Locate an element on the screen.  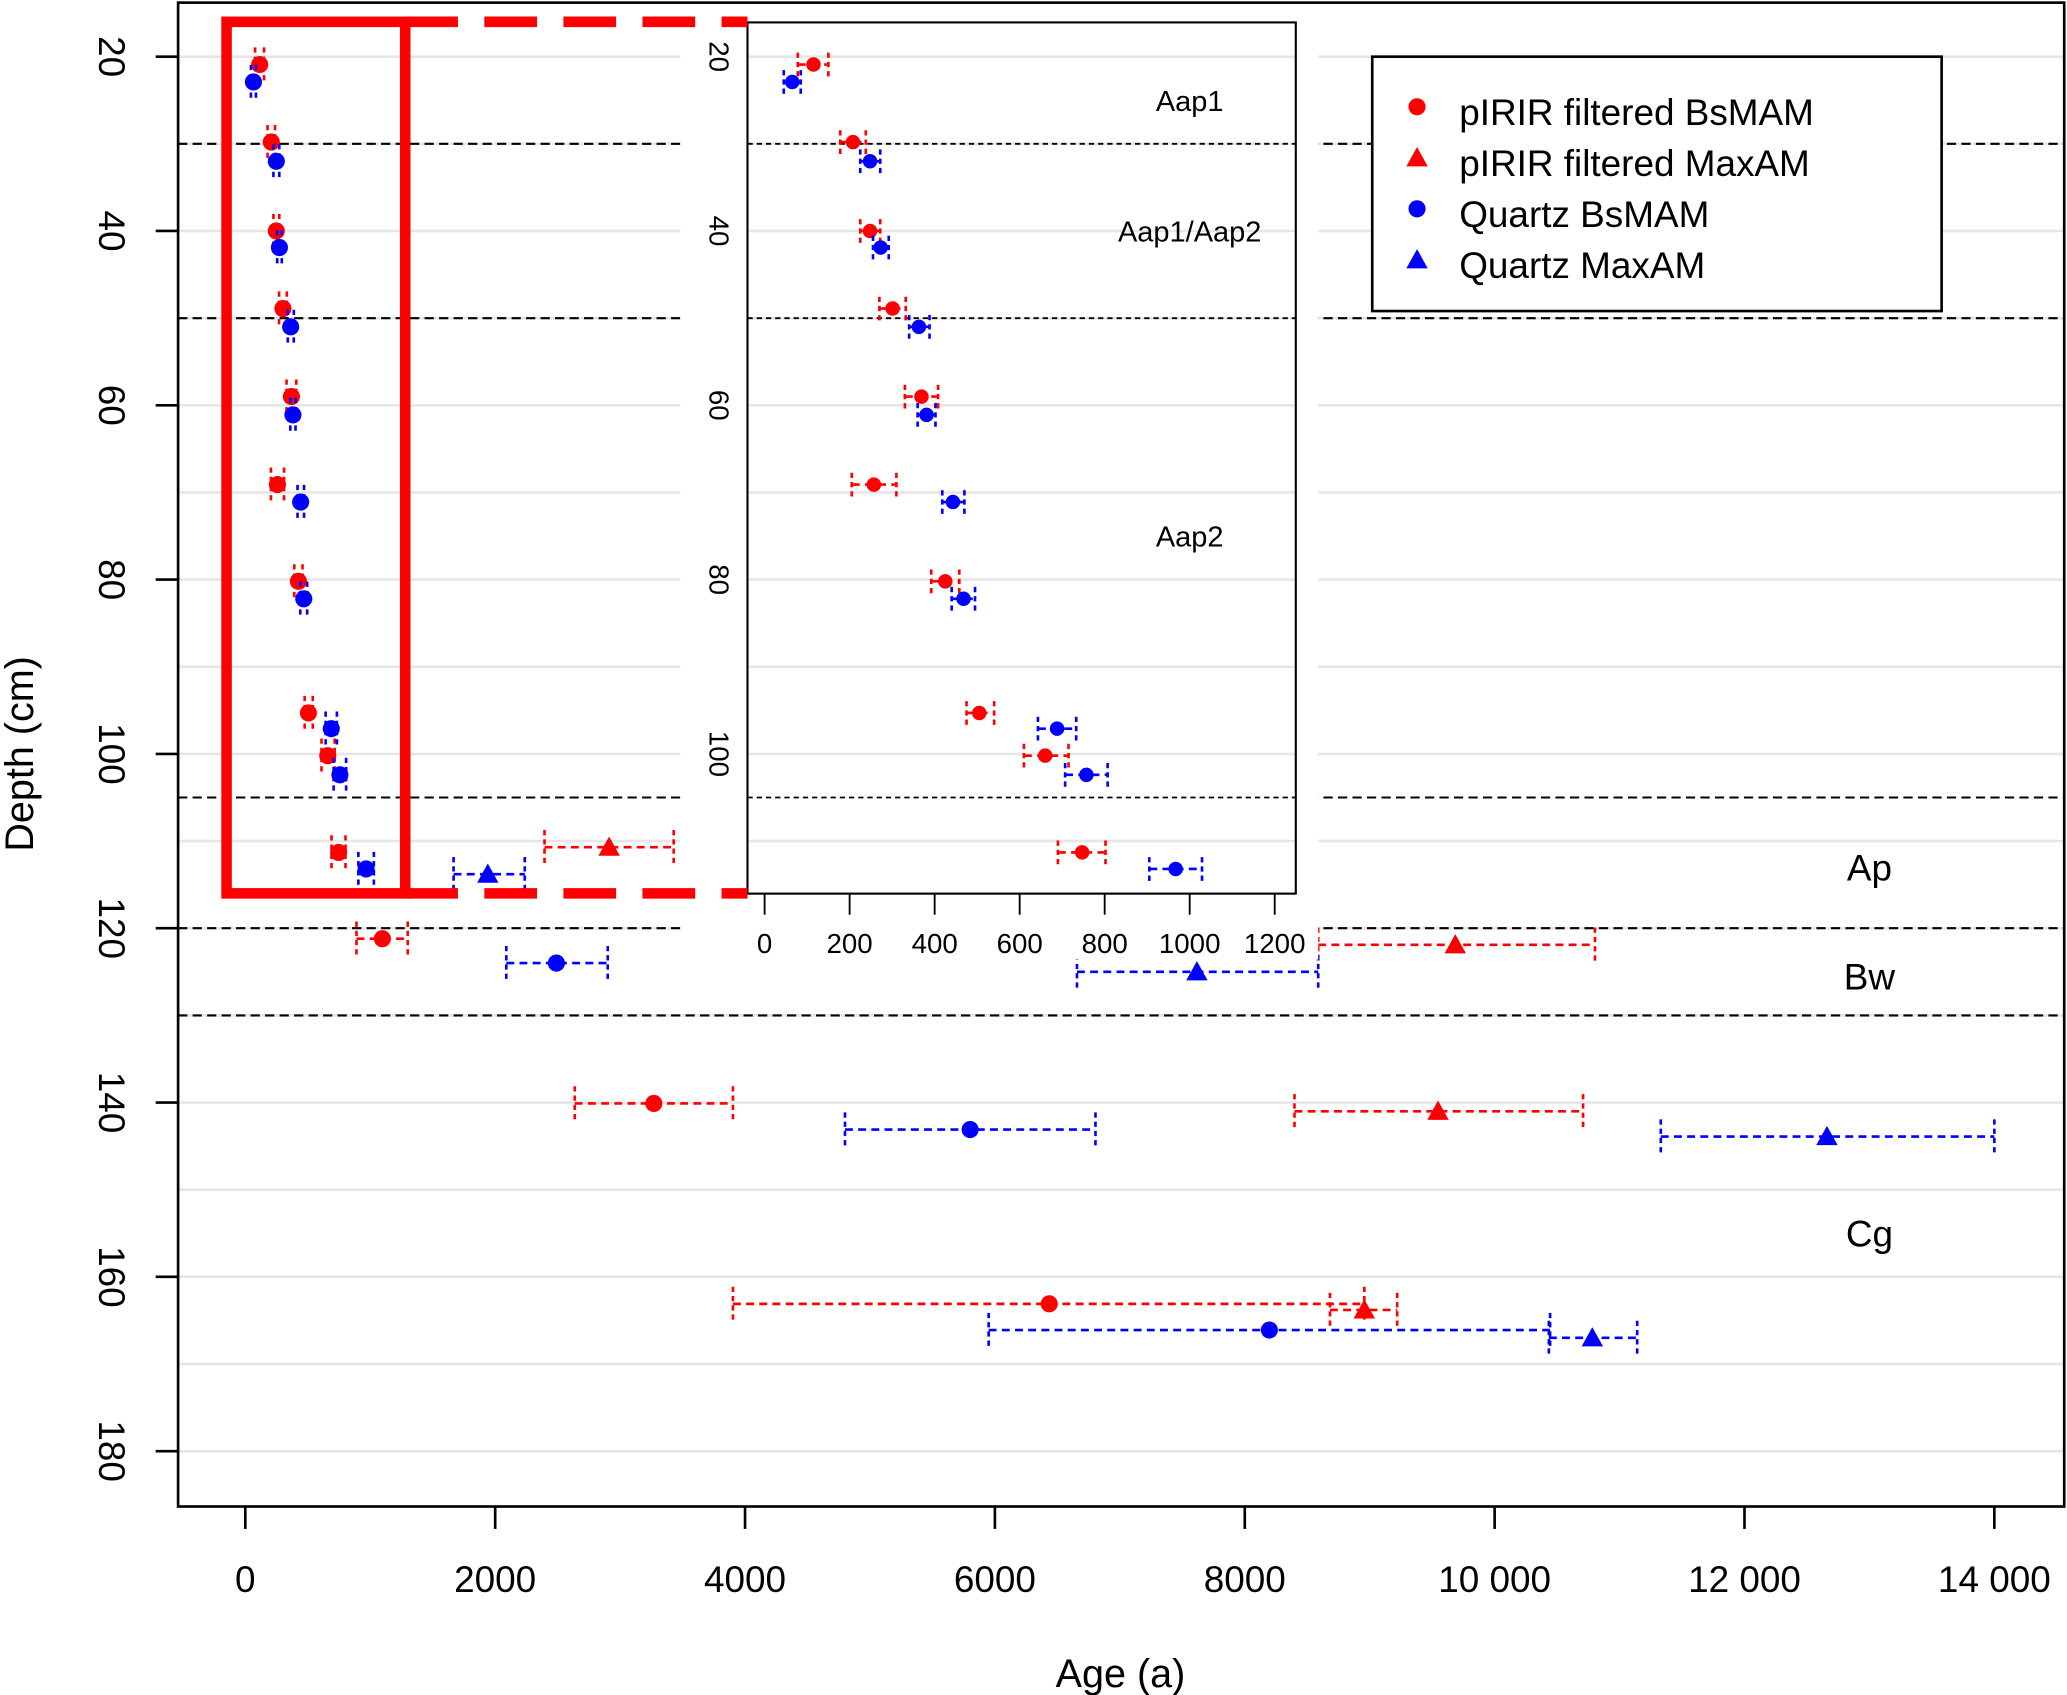
y-tick-label: 120 is located at coordinates (111, 928).